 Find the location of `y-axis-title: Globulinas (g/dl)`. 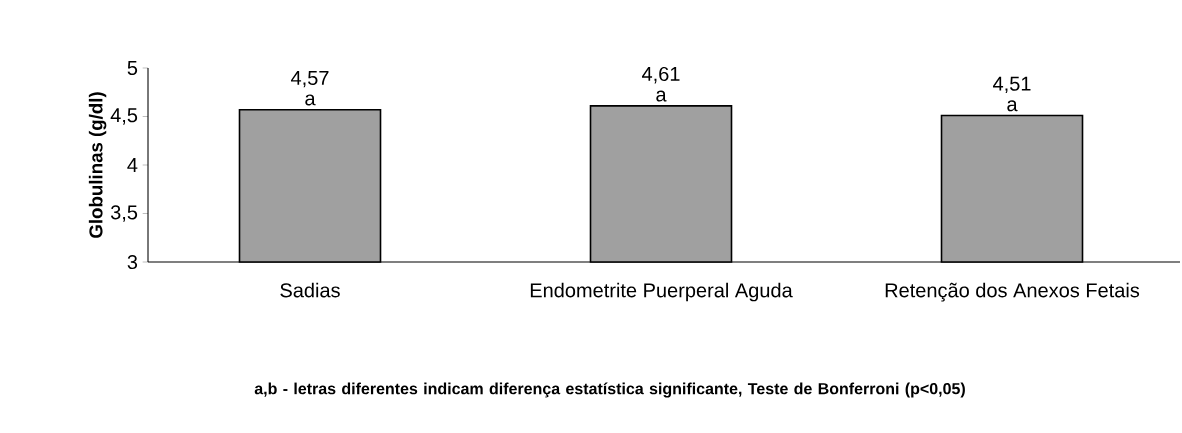

y-axis-title: Globulinas (g/dl) is located at coordinates (97, 165).